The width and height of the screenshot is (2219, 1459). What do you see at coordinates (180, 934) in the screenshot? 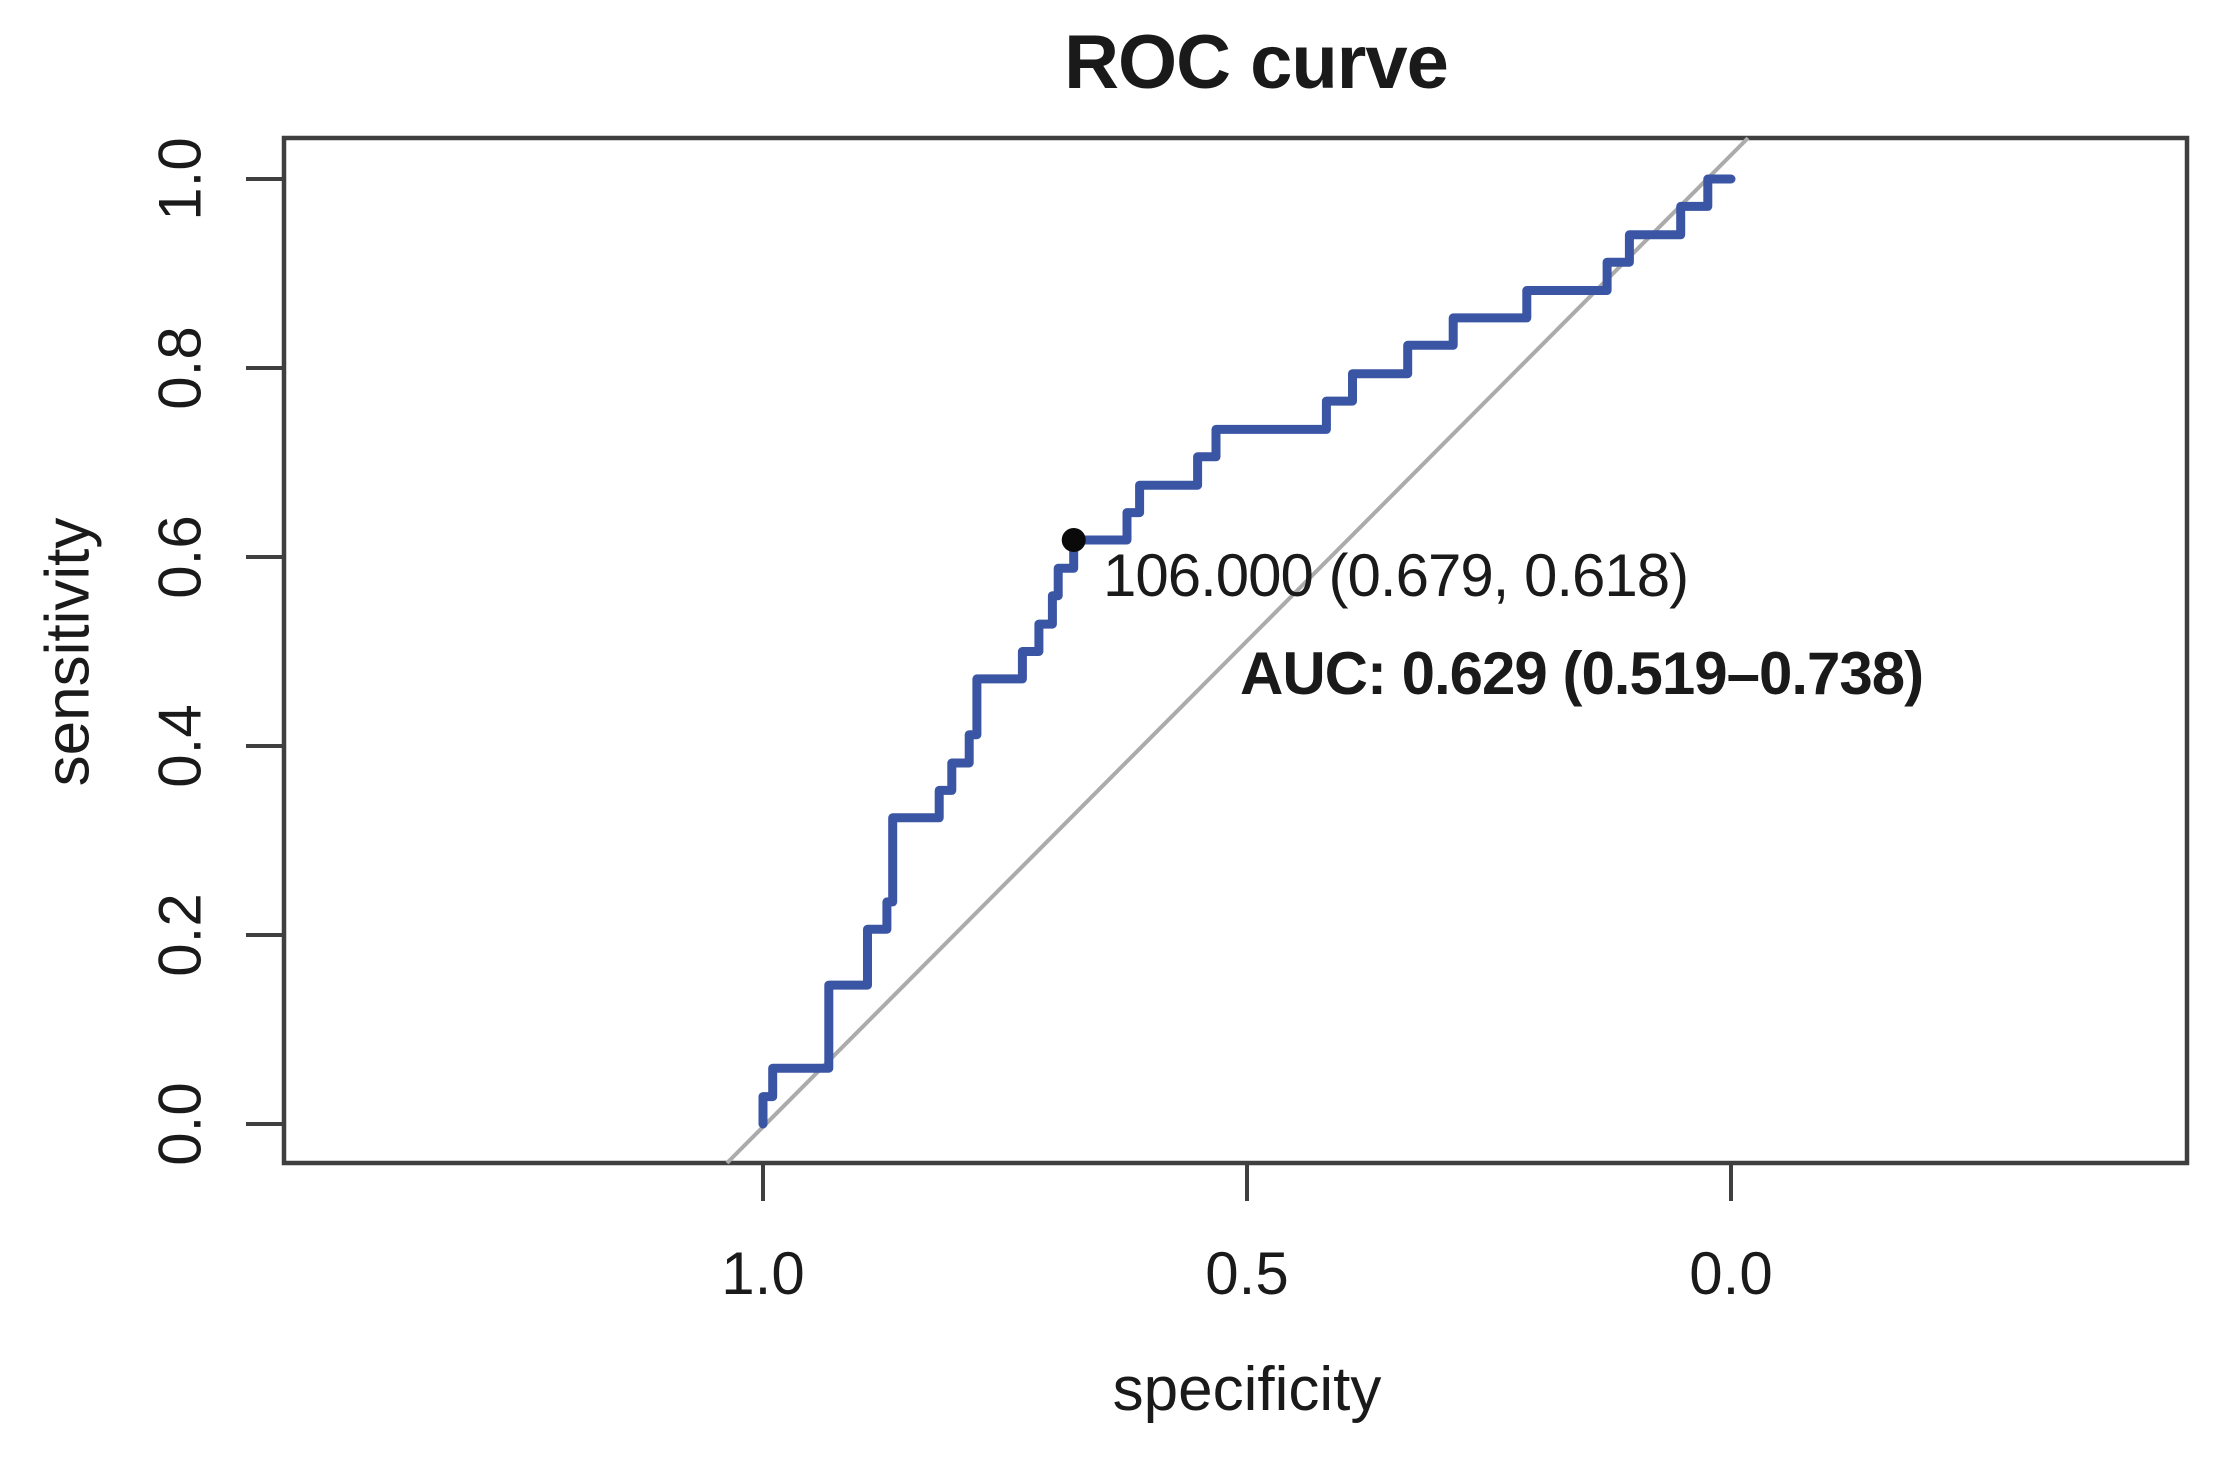
I see `y-tick-label: 0.2` at bounding box center [180, 934].